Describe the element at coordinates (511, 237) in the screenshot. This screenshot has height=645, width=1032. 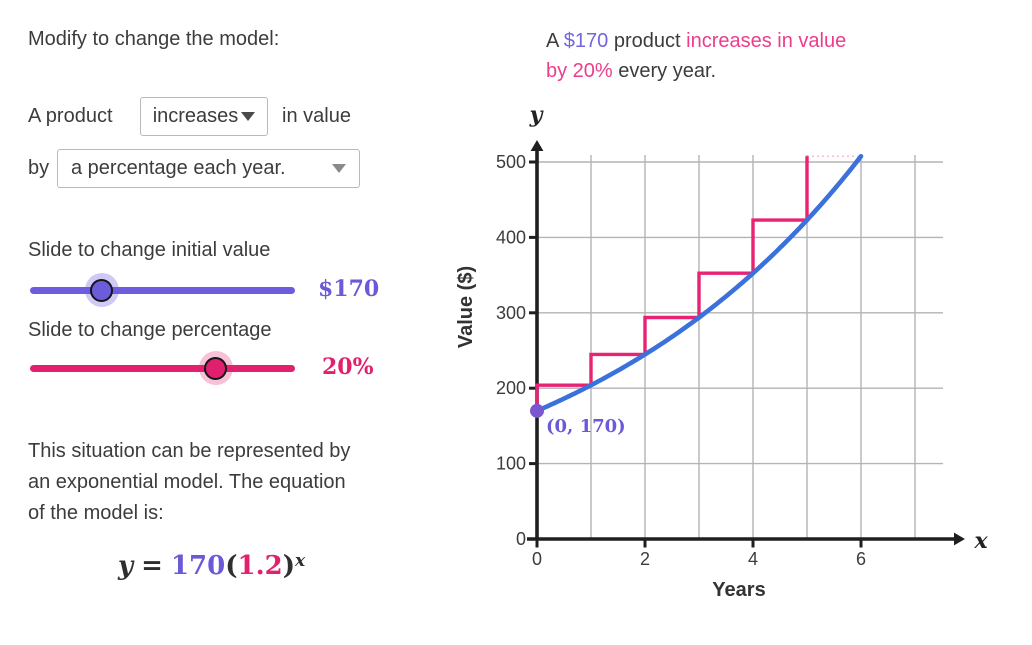
I see `y-tick-label: 400` at that location.